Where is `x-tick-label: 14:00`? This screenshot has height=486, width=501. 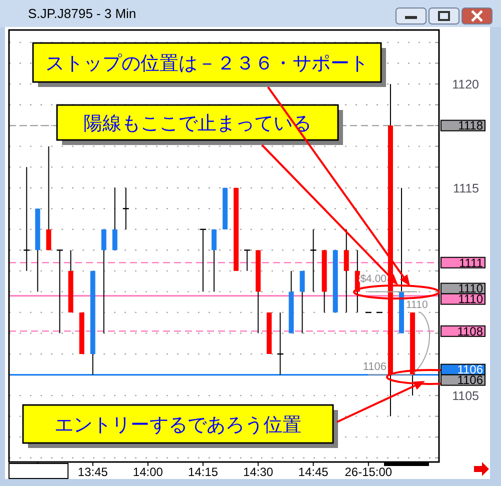
x-tick-label: 14:00 is located at coordinates (148, 472).